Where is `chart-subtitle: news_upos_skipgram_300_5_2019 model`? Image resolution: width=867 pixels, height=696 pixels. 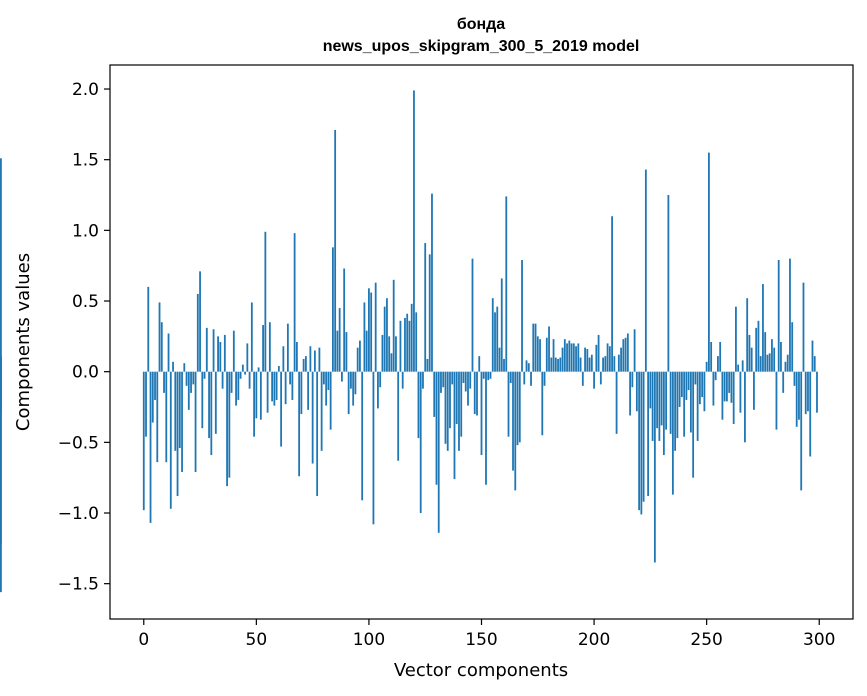 chart-subtitle: news_upos_skipgram_300_5_2019 model is located at coordinates (481, 46).